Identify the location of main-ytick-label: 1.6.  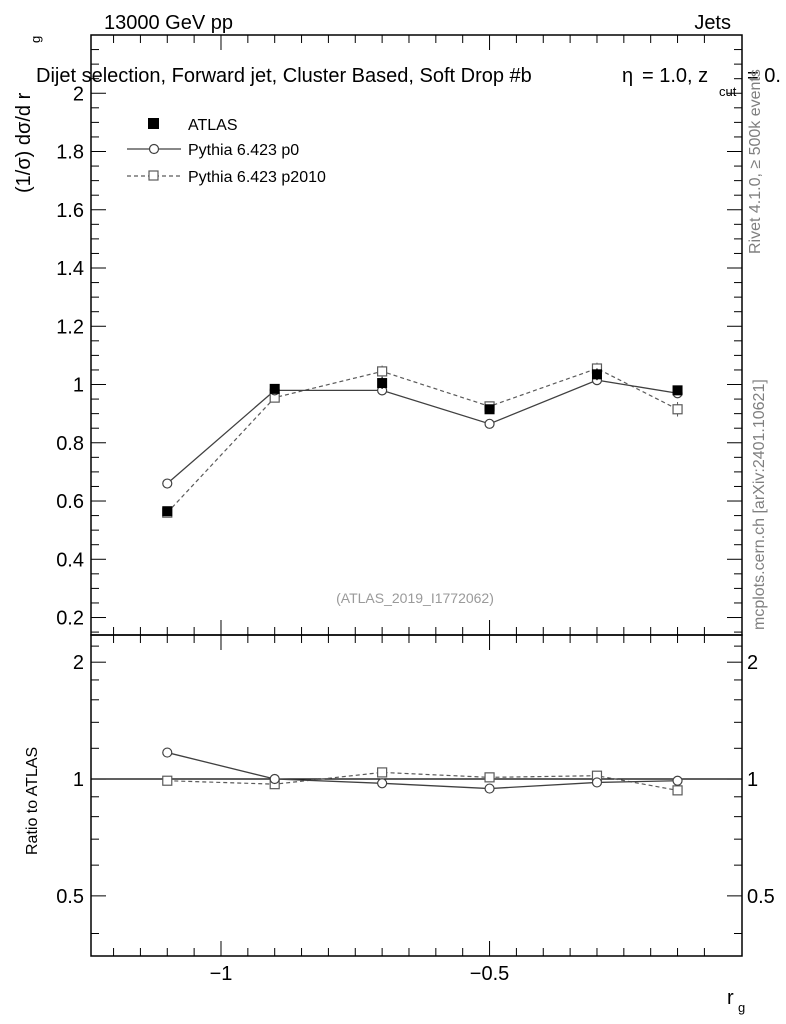
(70, 211).